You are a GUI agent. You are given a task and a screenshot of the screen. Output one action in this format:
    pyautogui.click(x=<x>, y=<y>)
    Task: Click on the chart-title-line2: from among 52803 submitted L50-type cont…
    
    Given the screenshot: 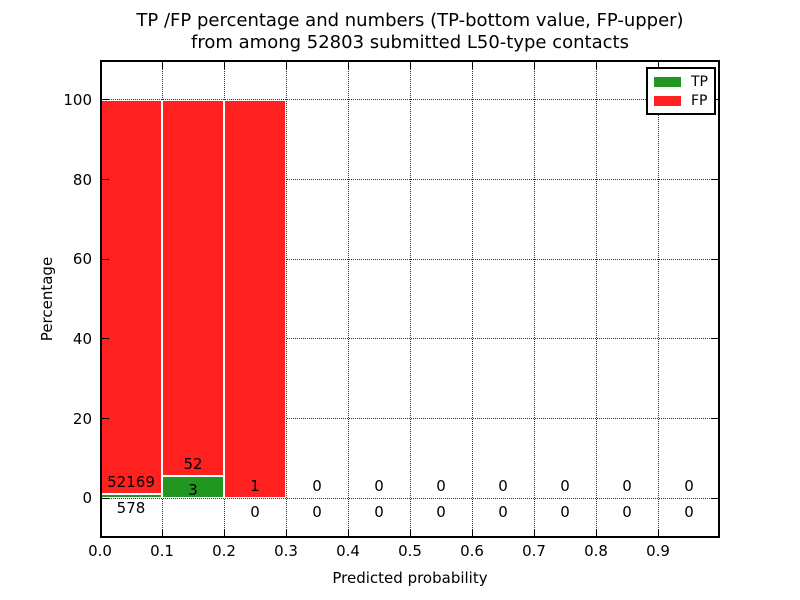 What is the action you would take?
    pyautogui.click(x=410, y=42)
    